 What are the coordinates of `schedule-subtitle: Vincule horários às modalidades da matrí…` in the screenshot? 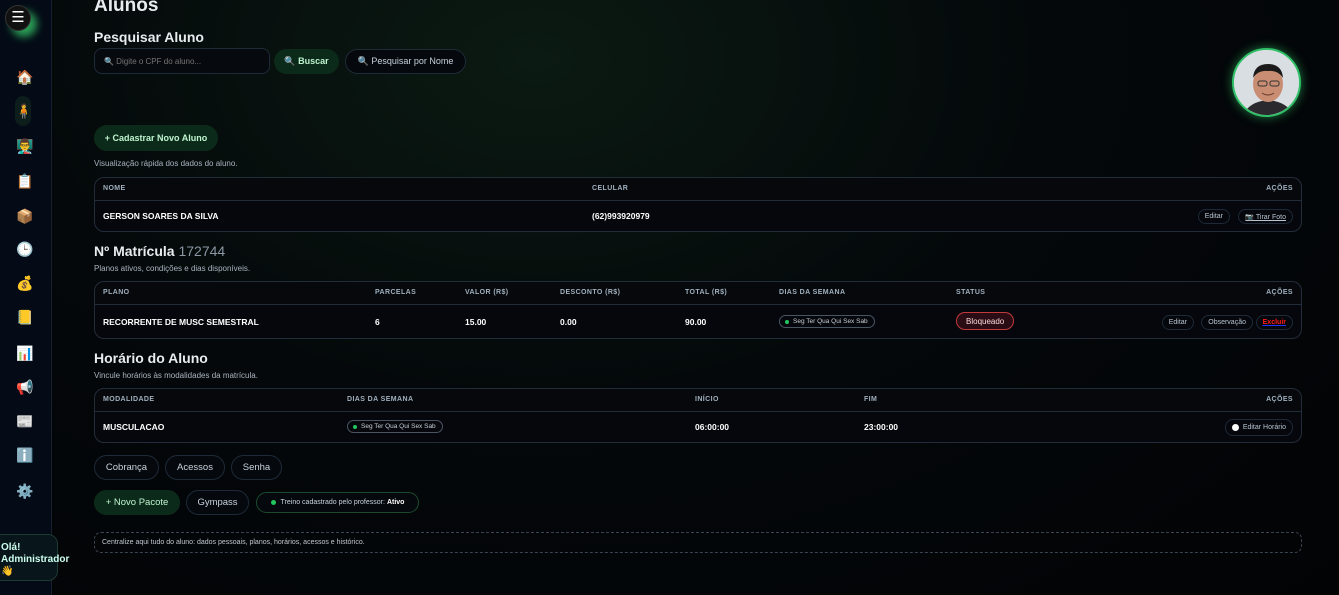 It's located at (176, 375).